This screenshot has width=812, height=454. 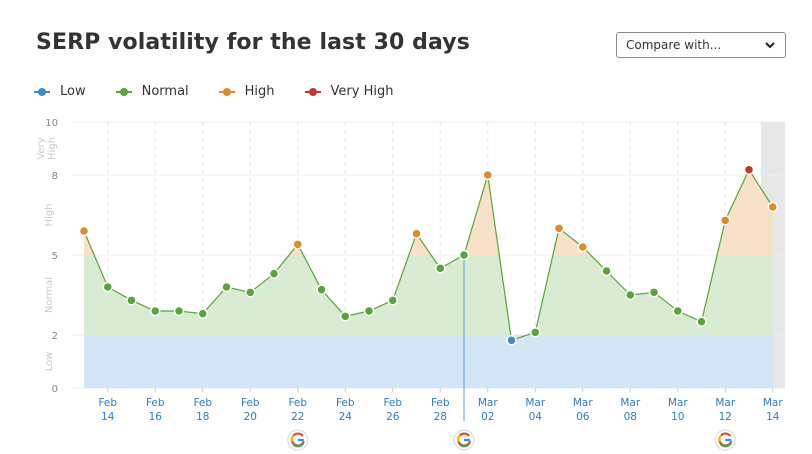 What do you see at coordinates (55, 389) in the screenshot?
I see `y-tick-label: 0` at bounding box center [55, 389].